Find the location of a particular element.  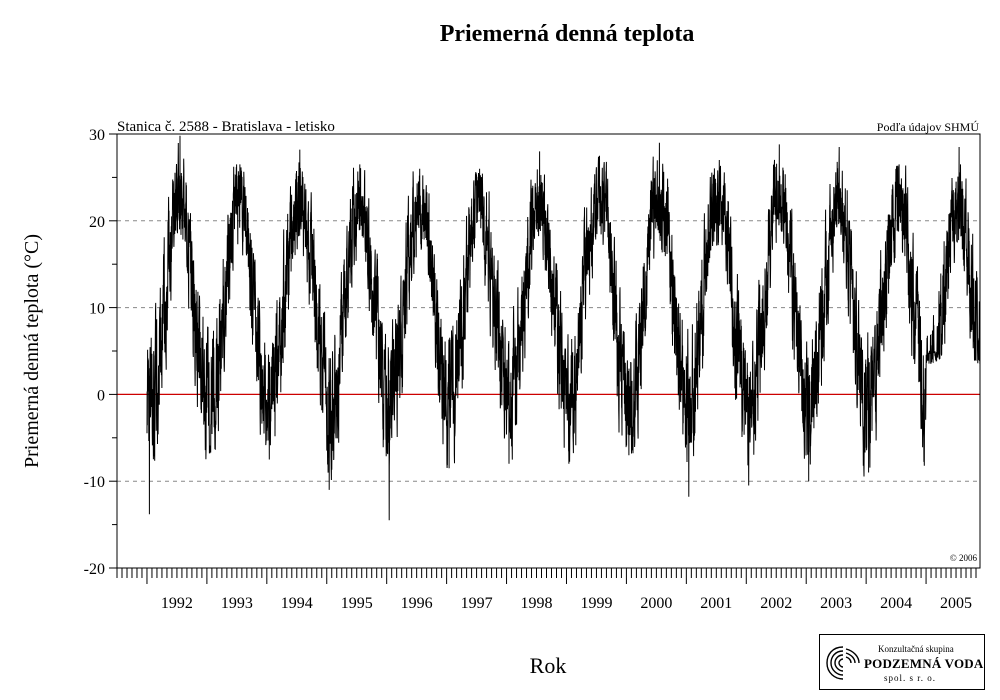

logo-spiral-icon is located at coordinates (843, 663).